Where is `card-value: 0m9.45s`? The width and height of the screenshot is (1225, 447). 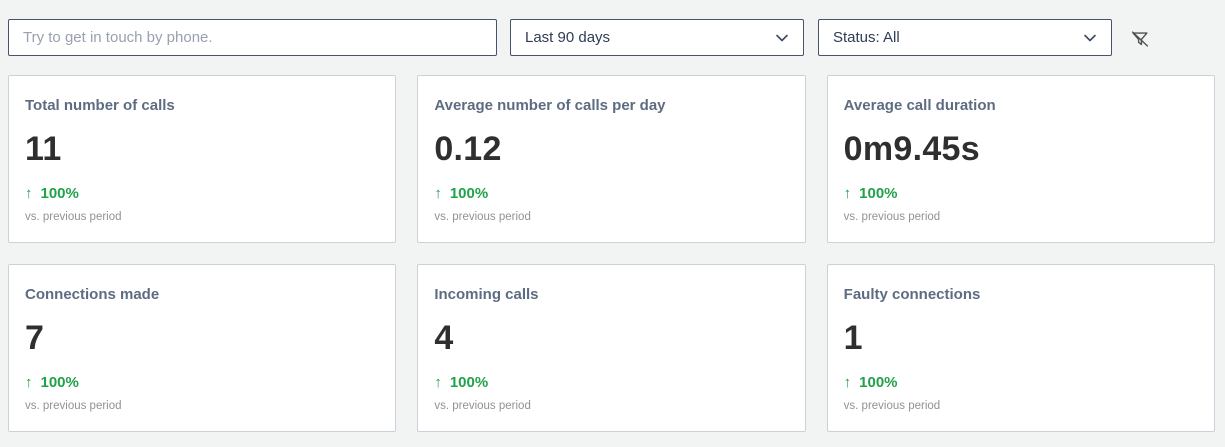 card-value: 0m9.45s is located at coordinates (911, 149).